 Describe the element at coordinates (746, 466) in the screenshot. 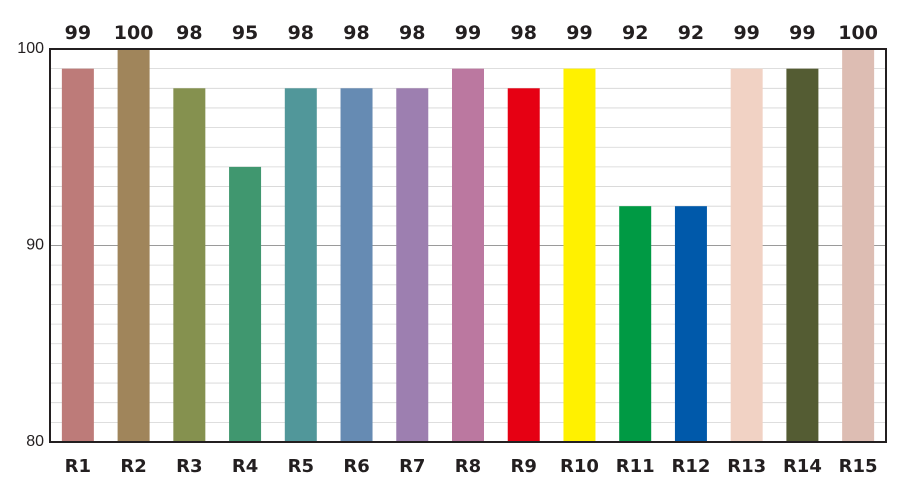

I see `x-tick-label-r13: R13` at that location.